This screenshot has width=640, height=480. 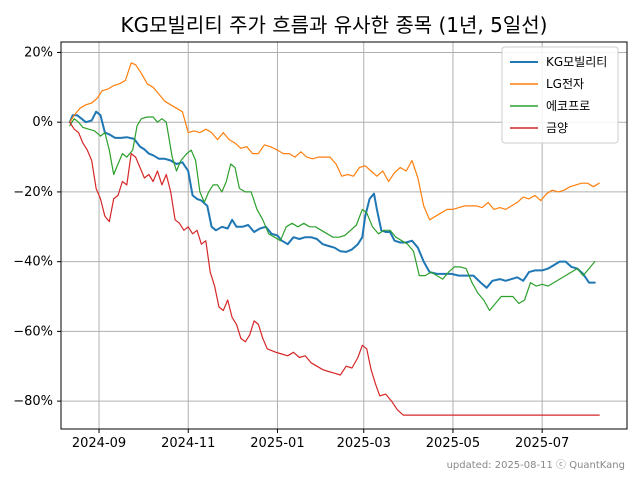 I want to click on legend-label: LG전자, so click(x=565, y=84).